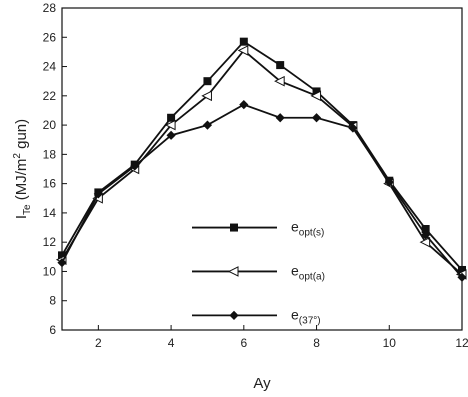 The height and width of the screenshot is (397, 468). Describe the element at coordinates (50, 213) in the screenshot. I see `y-tick-label: 14` at that location.